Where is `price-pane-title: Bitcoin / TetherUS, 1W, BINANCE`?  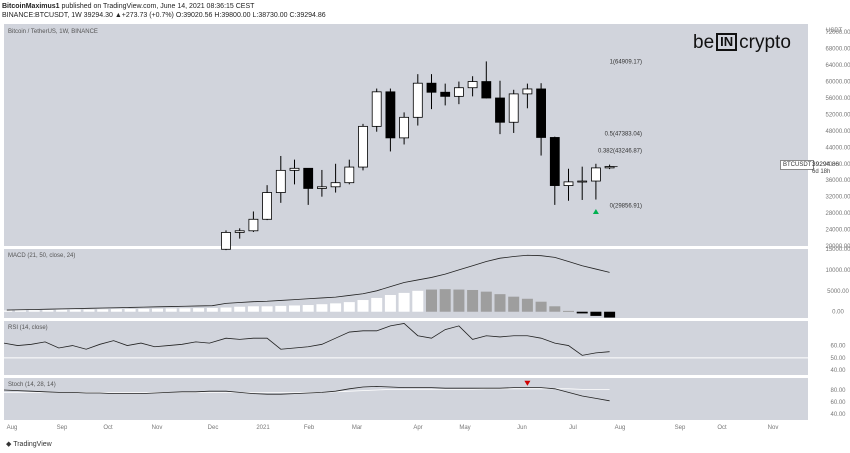 price-pane-title: Bitcoin / TetherUS, 1W, BINANCE is located at coordinates (53, 32).